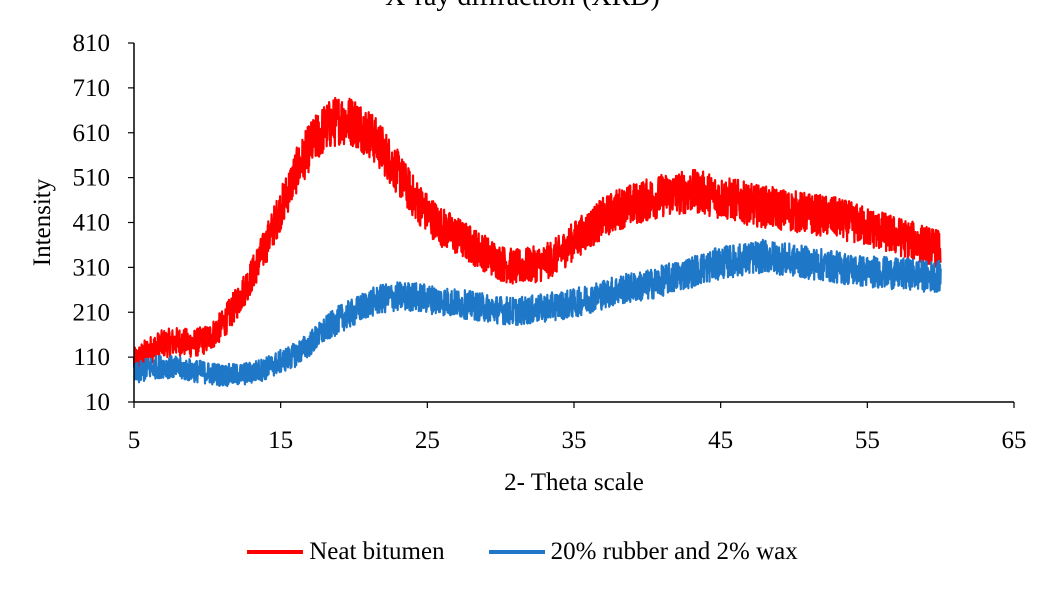  I want to click on y-tick-label: 110, so click(91, 357).